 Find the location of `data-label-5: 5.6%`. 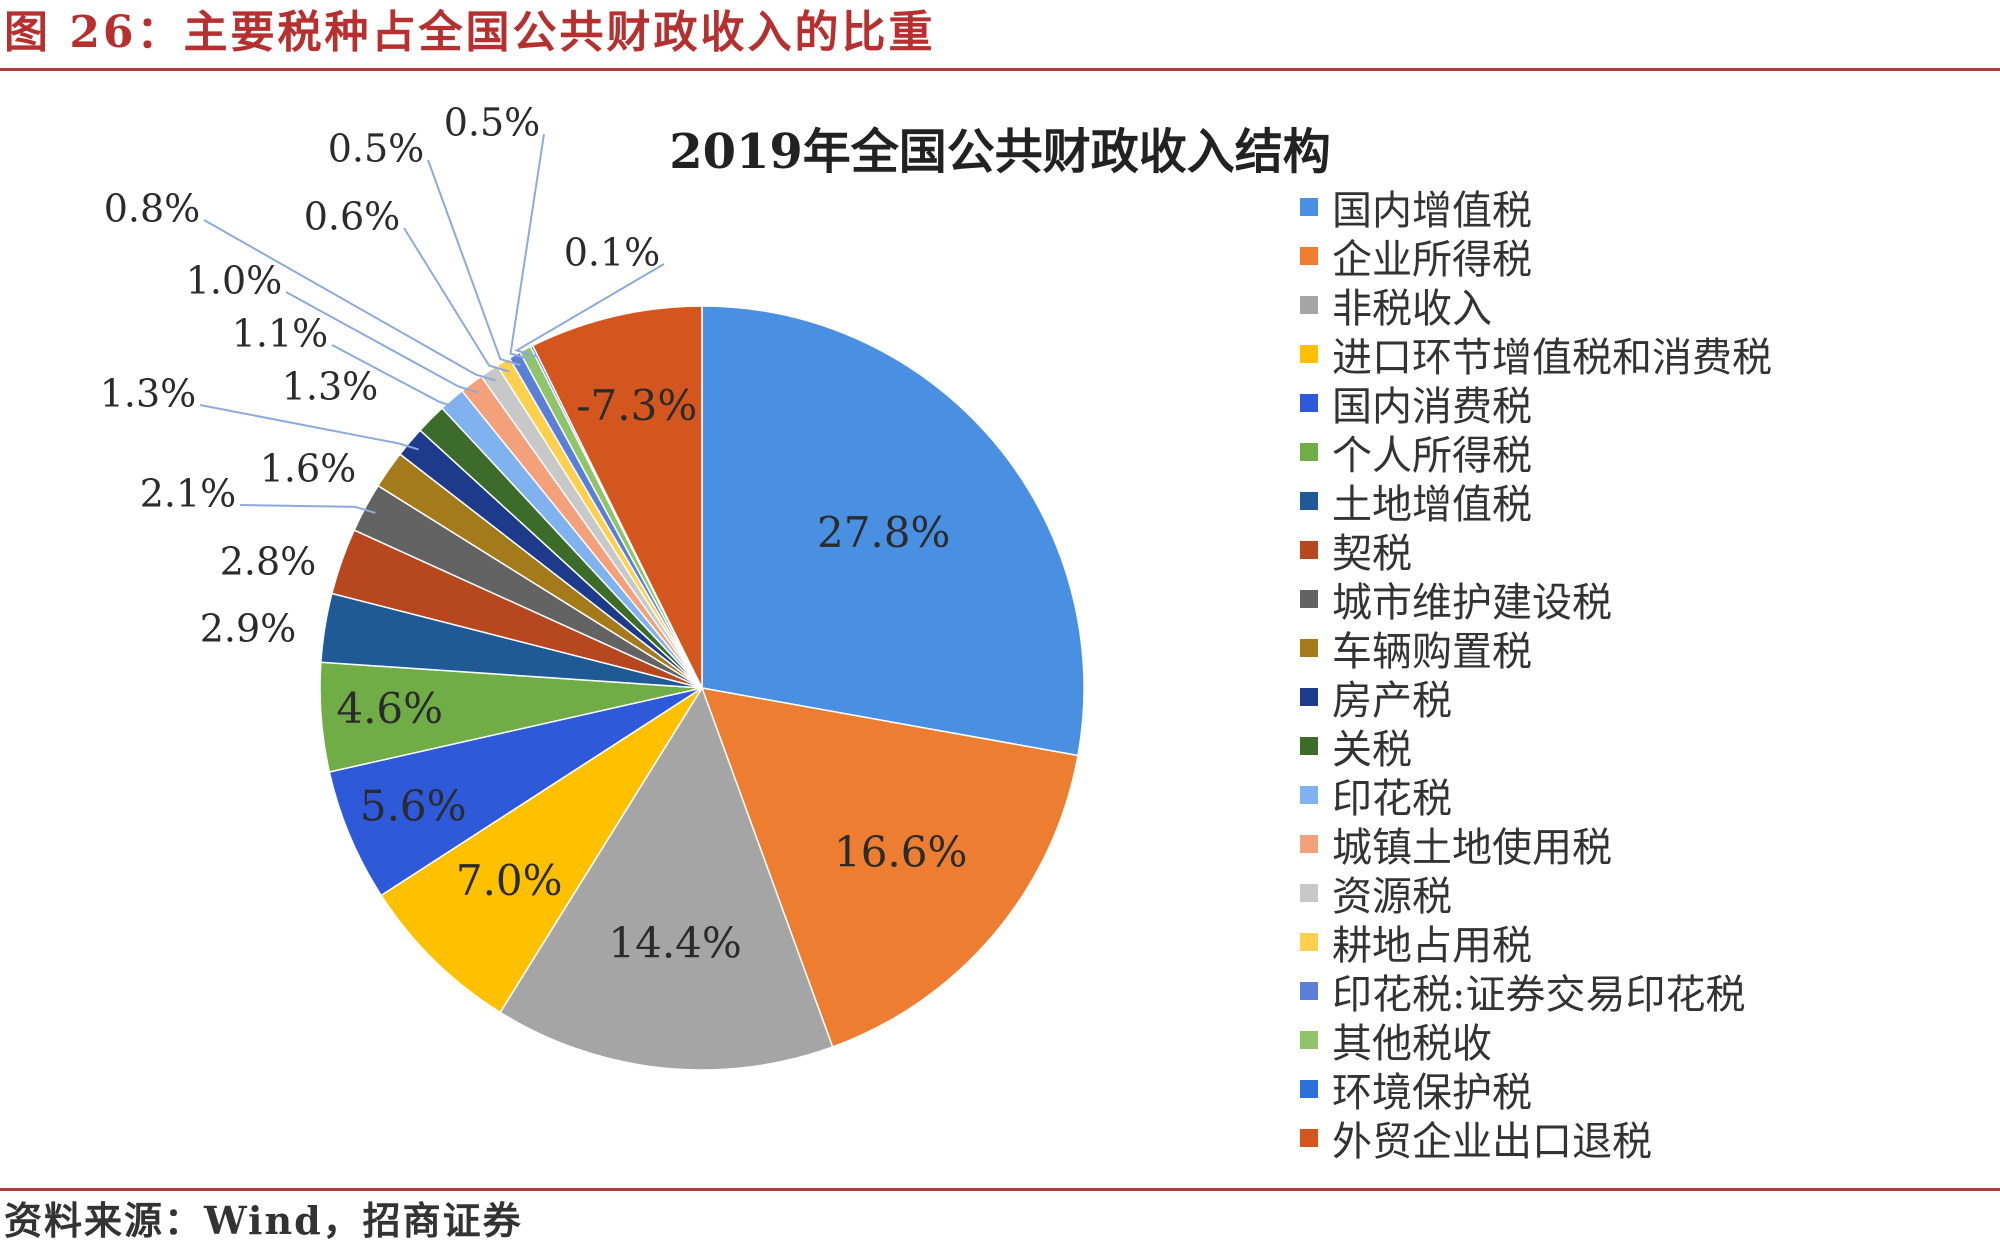

data-label-5: 5.6% is located at coordinates (413, 805).